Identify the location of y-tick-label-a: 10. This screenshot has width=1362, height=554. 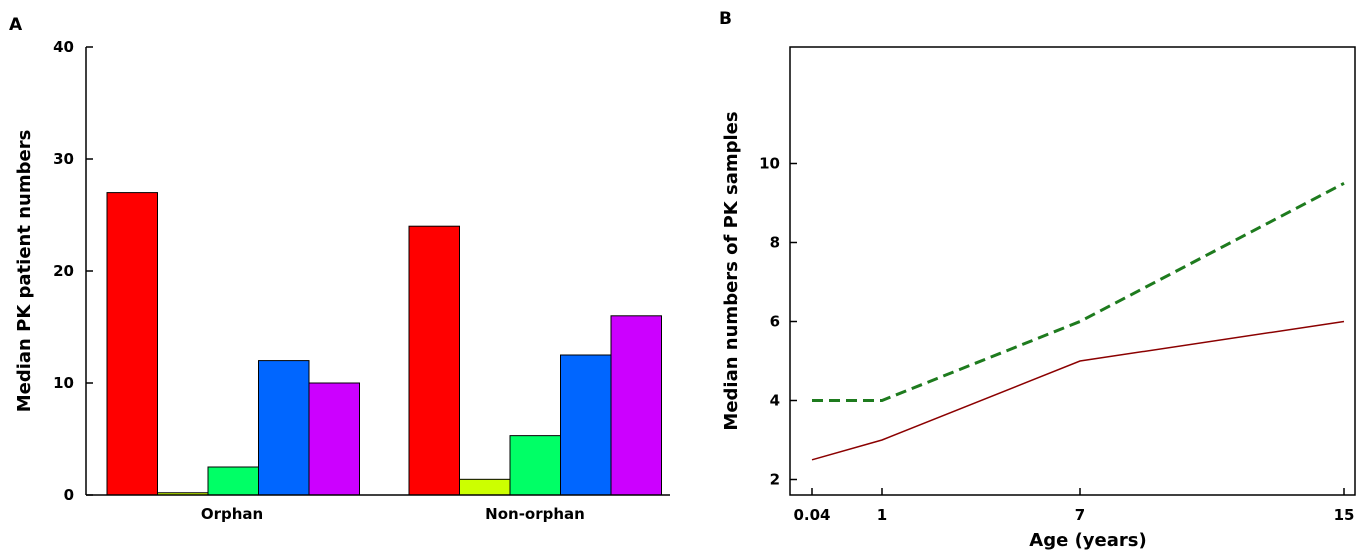
(63, 383).